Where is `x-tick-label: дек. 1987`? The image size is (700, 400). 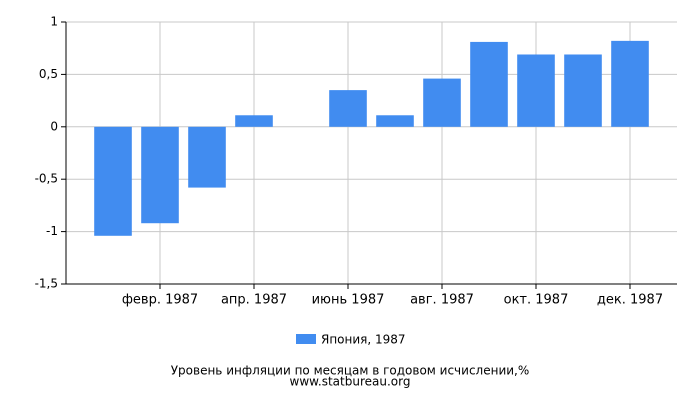
x-tick-label: дек. 1987 is located at coordinates (630, 300).